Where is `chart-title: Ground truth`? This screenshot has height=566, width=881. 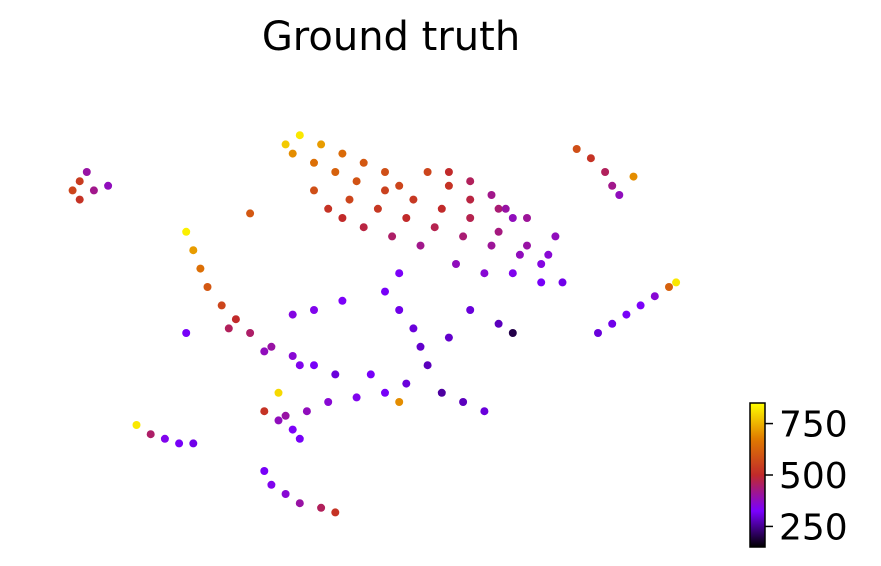
chart-title: Ground truth is located at coordinates (391, 37).